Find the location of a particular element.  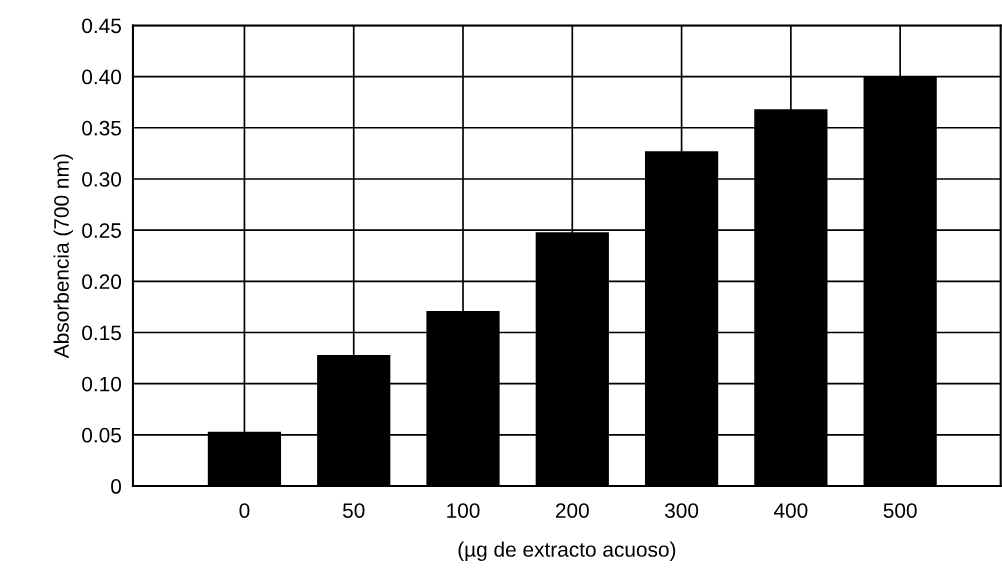

x-tick-label: 200 is located at coordinates (572, 510).